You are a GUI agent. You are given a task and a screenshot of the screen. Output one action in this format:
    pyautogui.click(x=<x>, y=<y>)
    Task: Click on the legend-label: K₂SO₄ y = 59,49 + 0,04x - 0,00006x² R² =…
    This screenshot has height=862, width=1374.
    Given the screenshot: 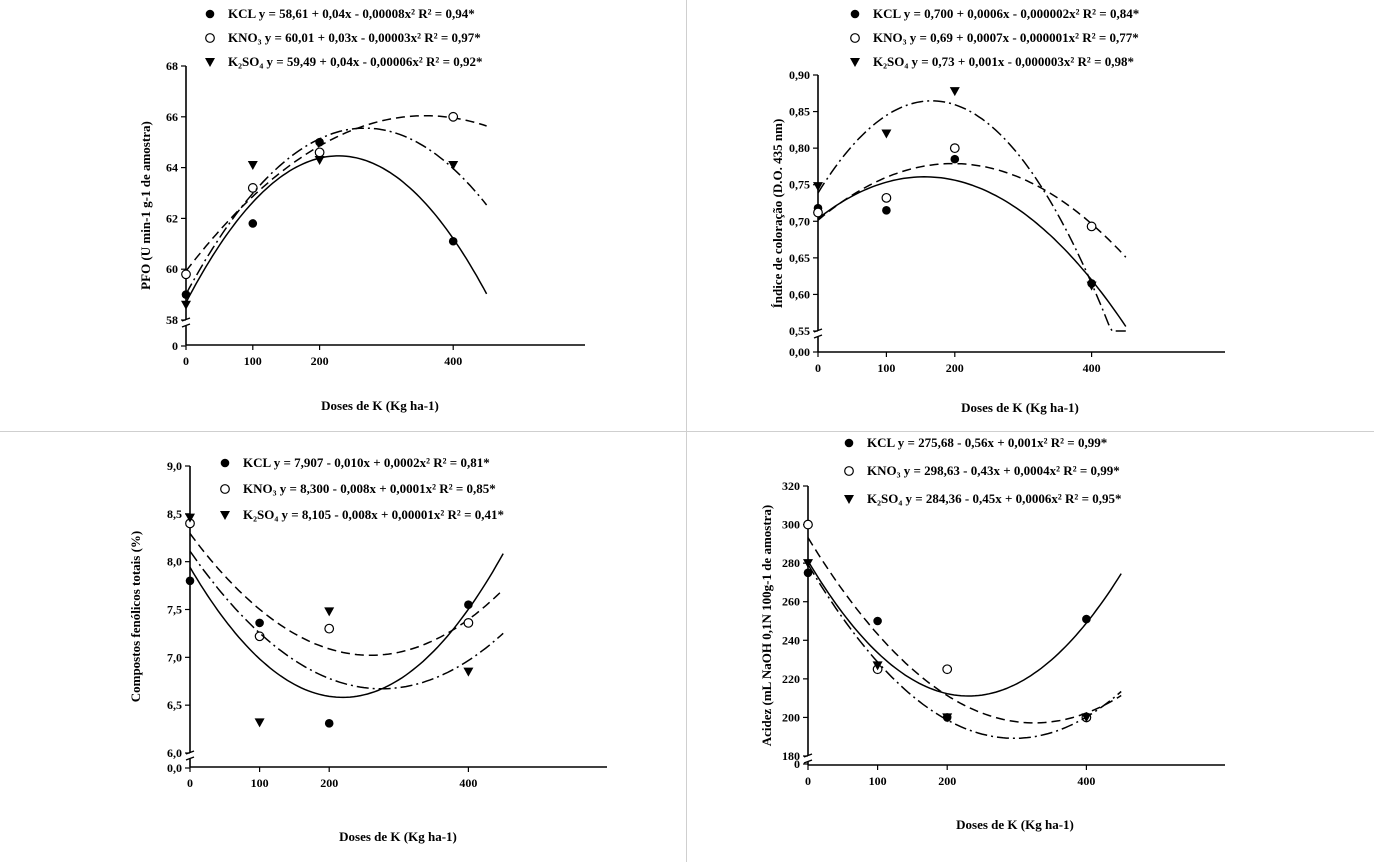 What is the action you would take?
    pyautogui.click(x=355, y=61)
    